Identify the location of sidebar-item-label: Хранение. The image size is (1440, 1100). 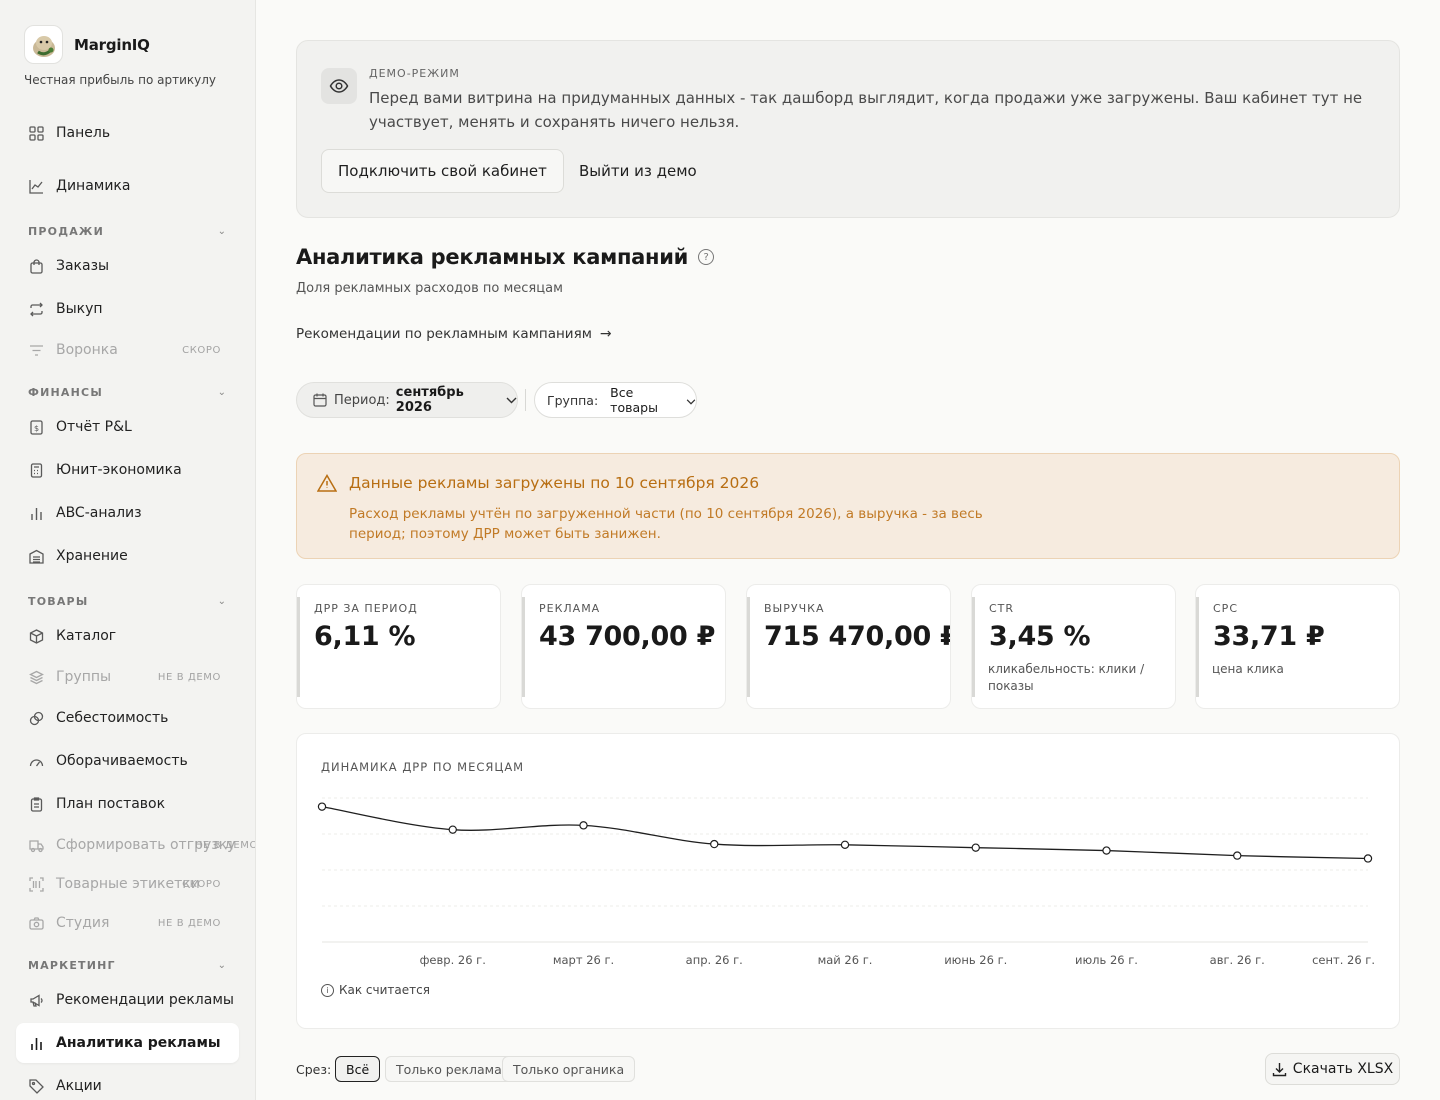
(92, 556).